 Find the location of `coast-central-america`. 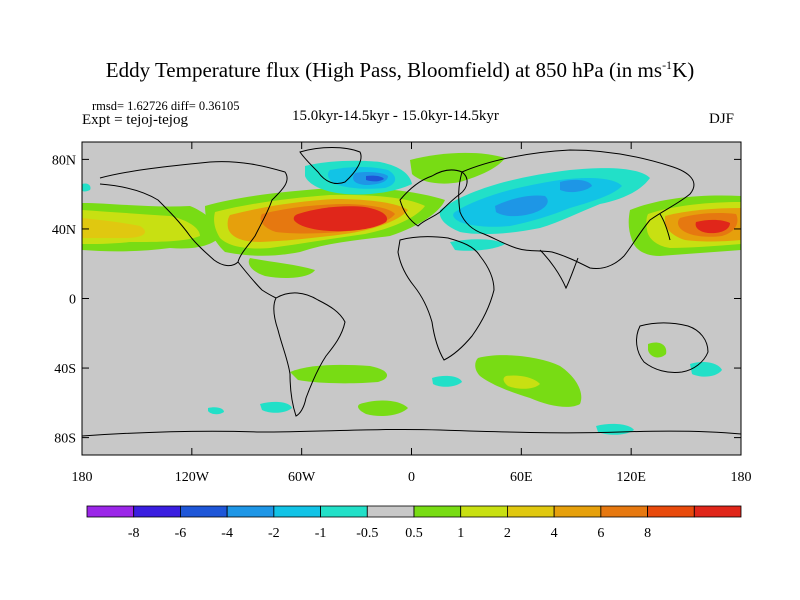

coast-central-america is located at coordinates (257, 280).